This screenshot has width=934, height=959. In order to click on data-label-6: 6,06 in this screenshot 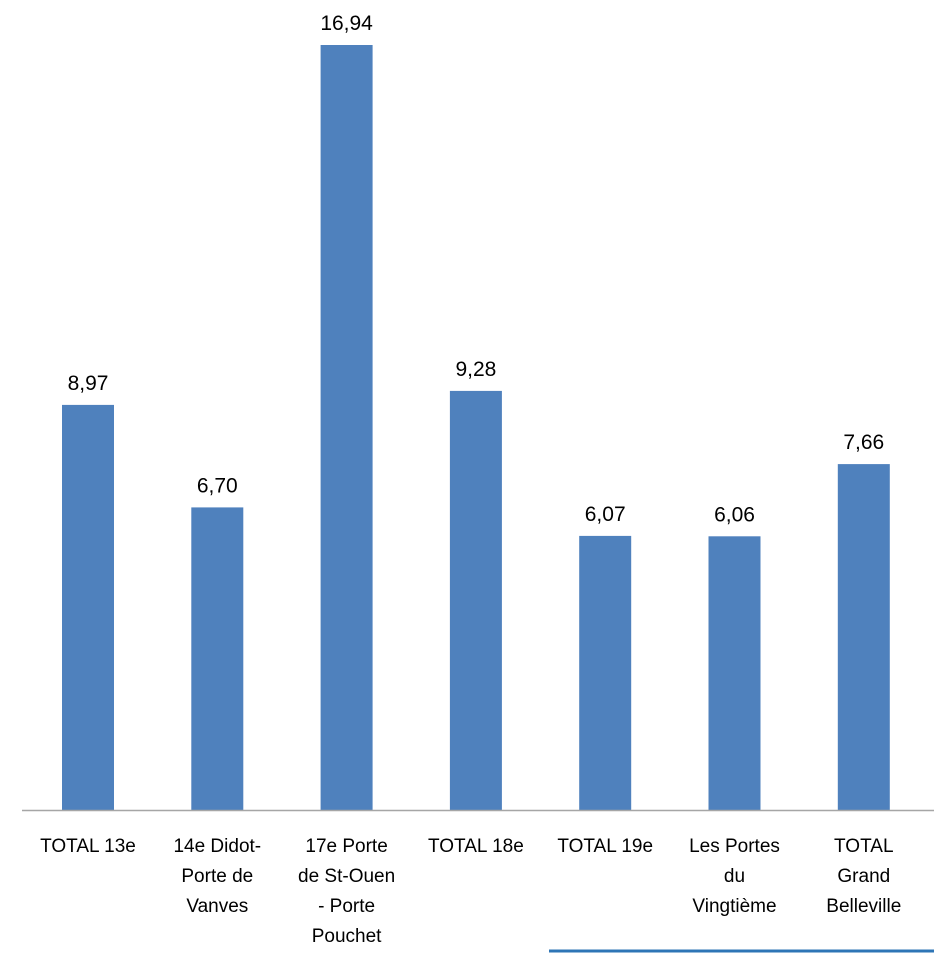, I will do `click(734, 514)`.